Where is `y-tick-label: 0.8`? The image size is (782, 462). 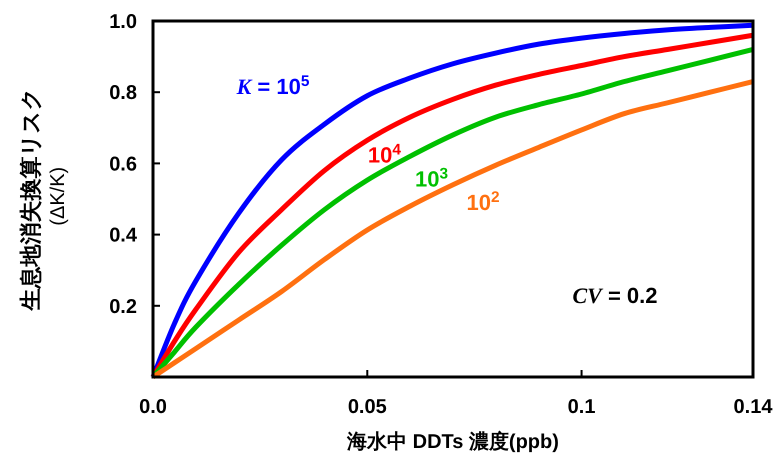
y-tick-label: 0.8 is located at coordinates (123, 93).